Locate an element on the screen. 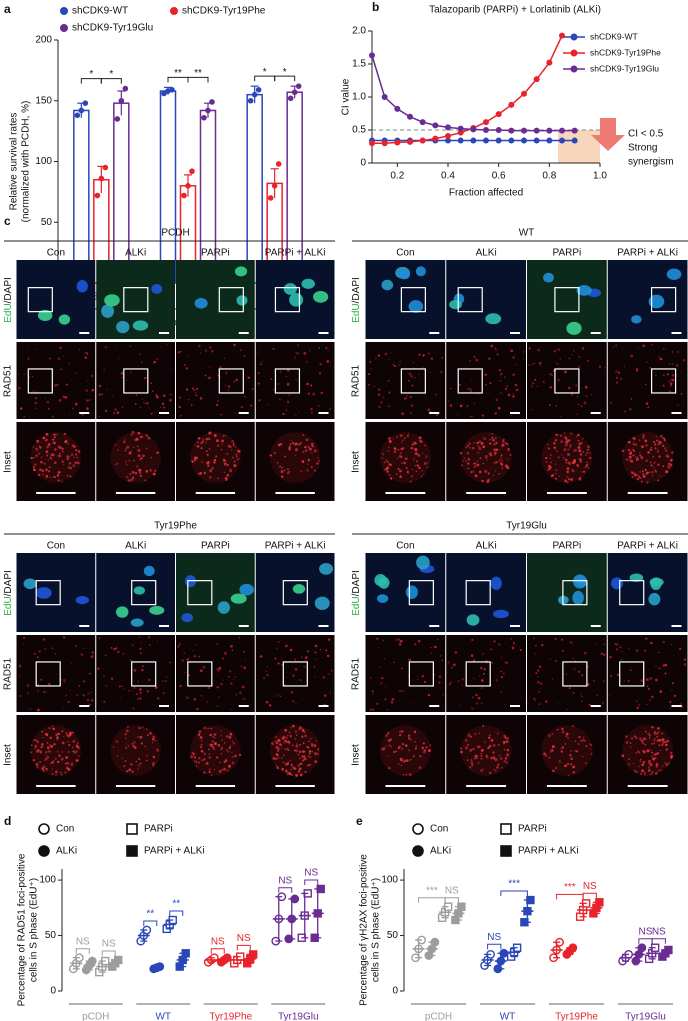 This screenshot has width=688, height=1021. chart-title: Talazoparib (PARPi) + Lorlatinib (ALKi) is located at coordinates (515, 10).